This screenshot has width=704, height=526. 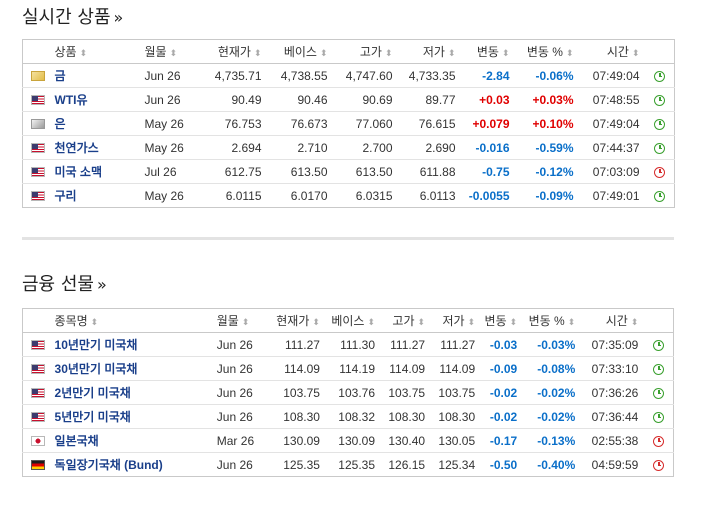 I want to click on instrument-link: 천연가스, so click(x=76, y=148).